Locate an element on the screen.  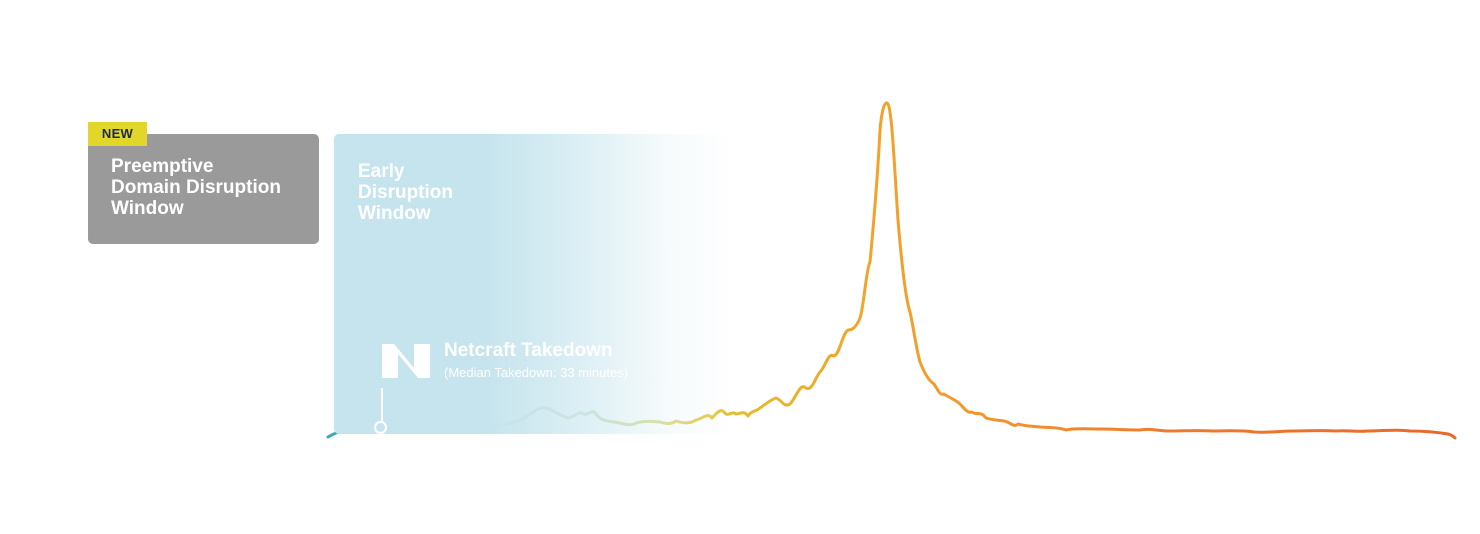
preemptive-window-title: Preemptive Domain Disruption Window is located at coordinates (196, 187).